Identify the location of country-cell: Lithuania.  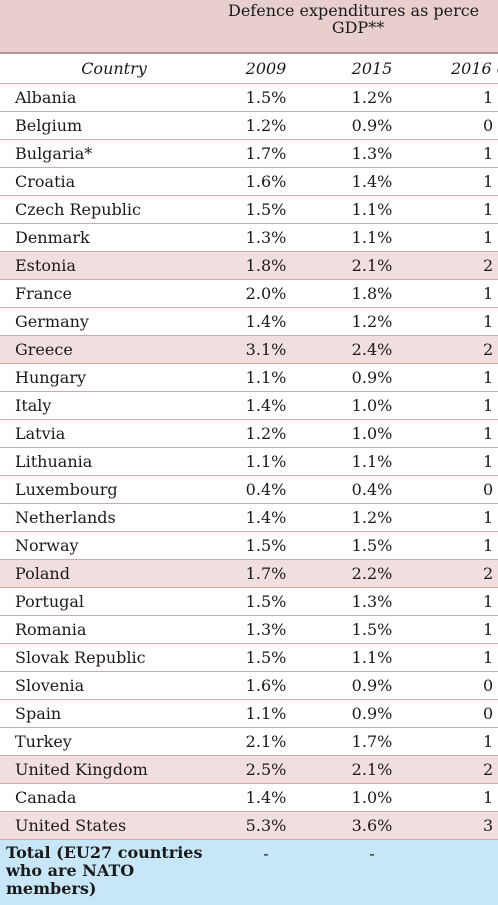
(106, 461).